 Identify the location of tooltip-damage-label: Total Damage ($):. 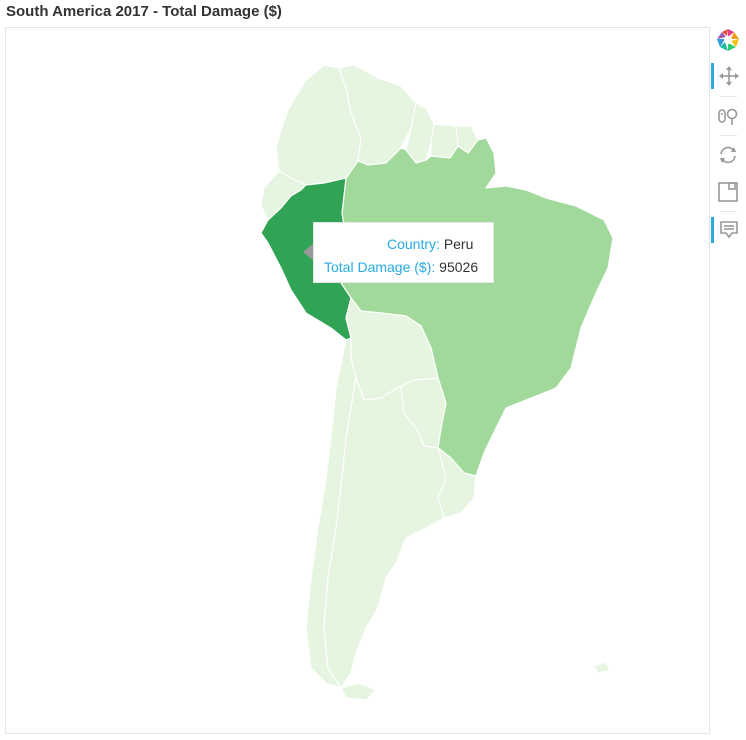
(380, 267).